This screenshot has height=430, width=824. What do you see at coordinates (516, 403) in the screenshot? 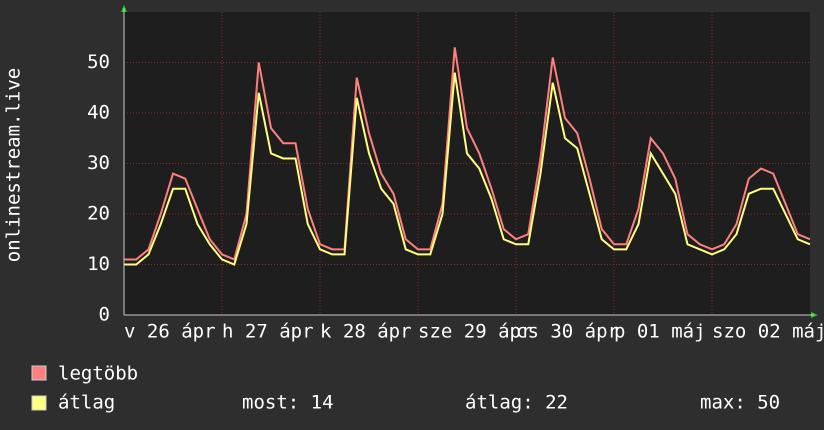
I see `stat-label: átlag: 22` at bounding box center [516, 403].